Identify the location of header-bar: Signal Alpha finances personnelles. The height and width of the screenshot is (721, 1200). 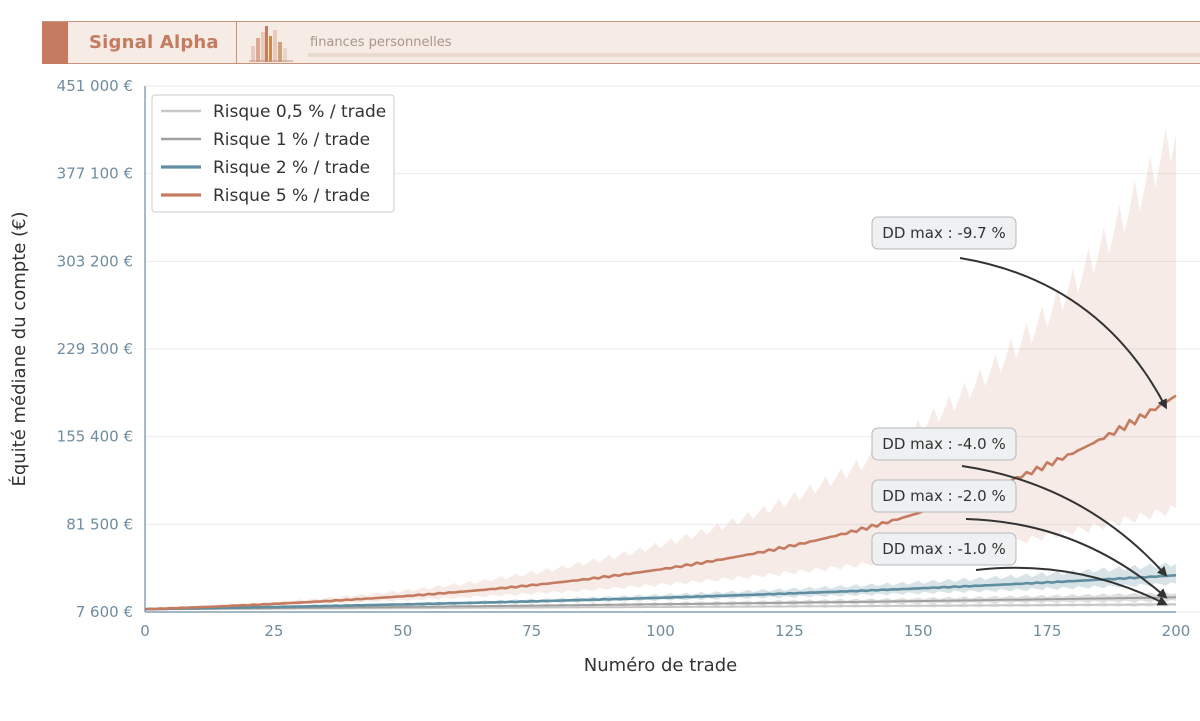
(621, 42).